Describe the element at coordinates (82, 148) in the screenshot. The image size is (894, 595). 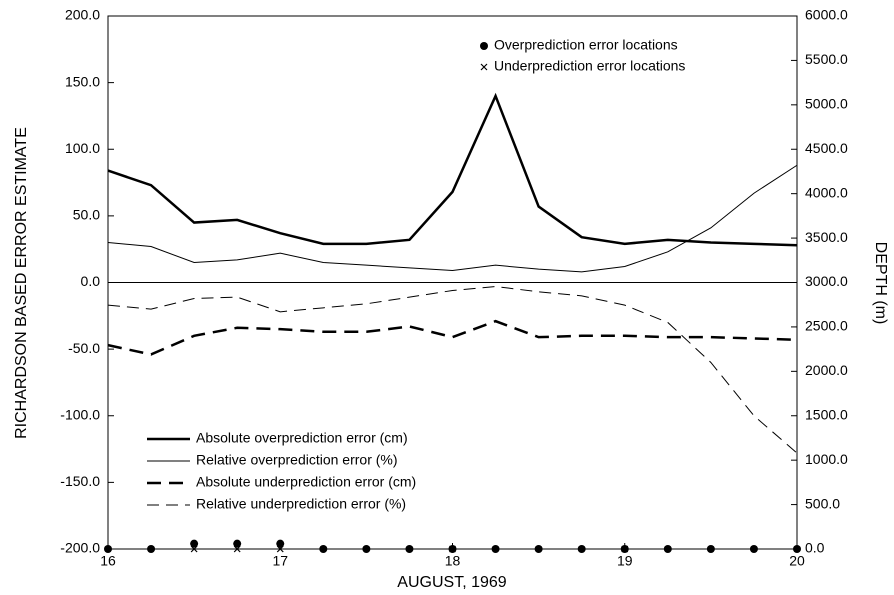
I see `y-tick-label: 100.0` at that location.